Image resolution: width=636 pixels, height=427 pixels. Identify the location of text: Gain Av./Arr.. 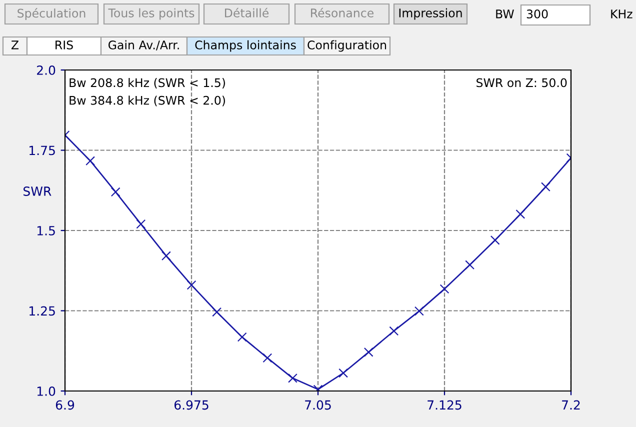
(143, 45).